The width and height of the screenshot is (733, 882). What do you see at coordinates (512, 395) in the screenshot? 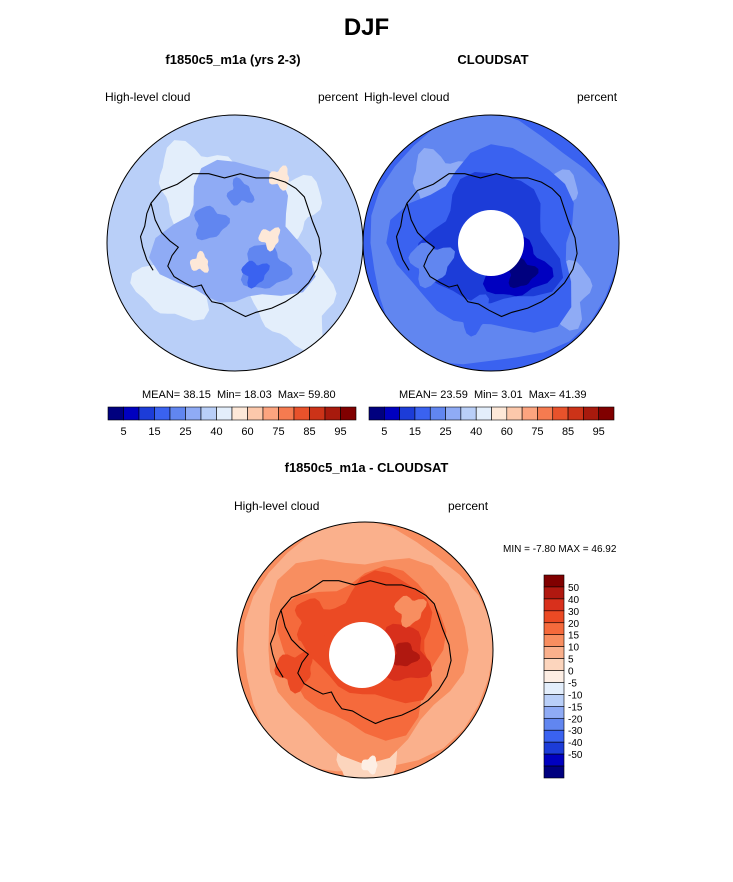
I see `min-value: 3.01` at bounding box center [512, 395].